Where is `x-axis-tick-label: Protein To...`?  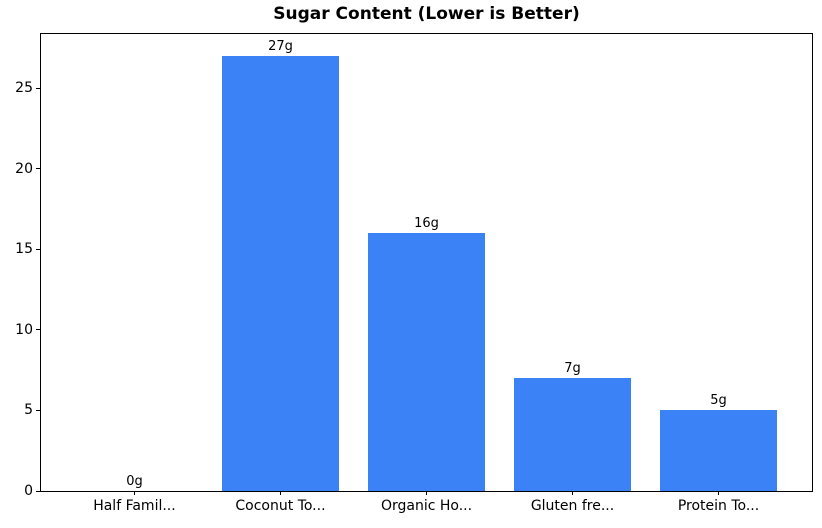 x-axis-tick-label: Protein To... is located at coordinates (718, 506).